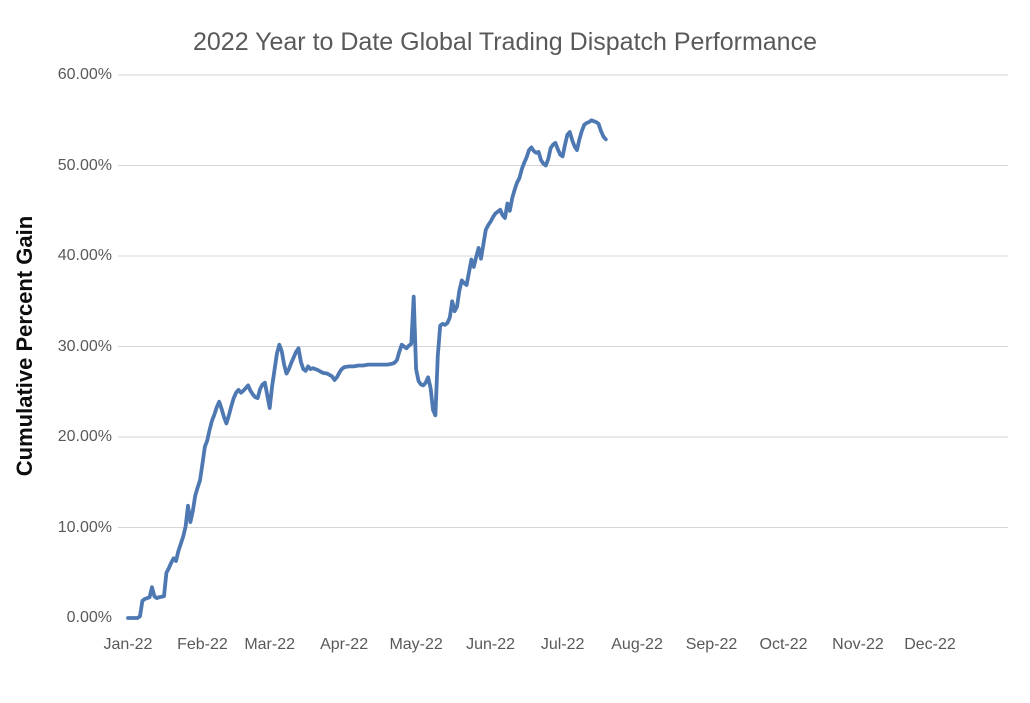 Image resolution: width=1030 pixels, height=703 pixels. Describe the element at coordinates (84, 255) in the screenshot. I see `y-tick-label-40.00%: 40.00%` at that location.